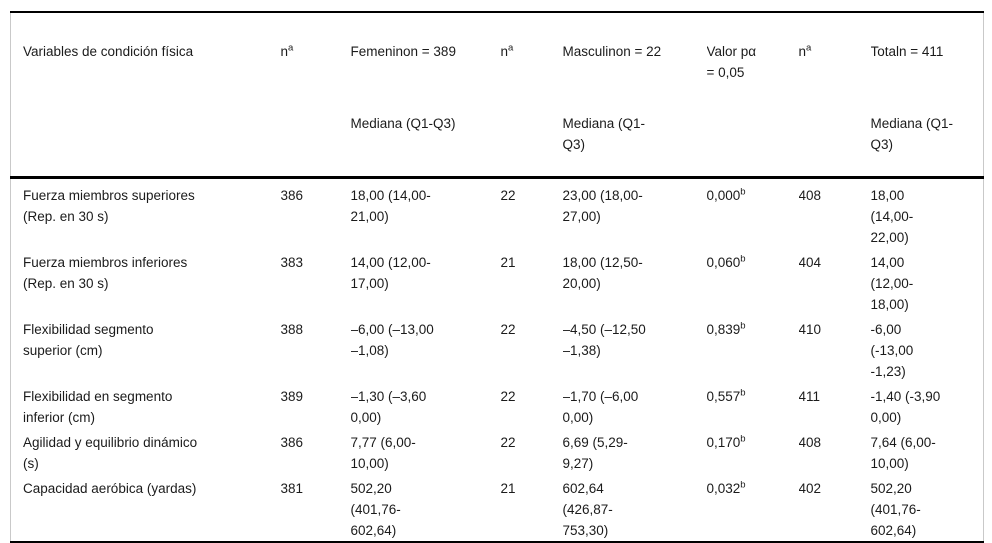 This screenshot has height=543, width=992. I want to click on cell-total-median: 18,00 (14,00- 22,00), so click(892, 216).